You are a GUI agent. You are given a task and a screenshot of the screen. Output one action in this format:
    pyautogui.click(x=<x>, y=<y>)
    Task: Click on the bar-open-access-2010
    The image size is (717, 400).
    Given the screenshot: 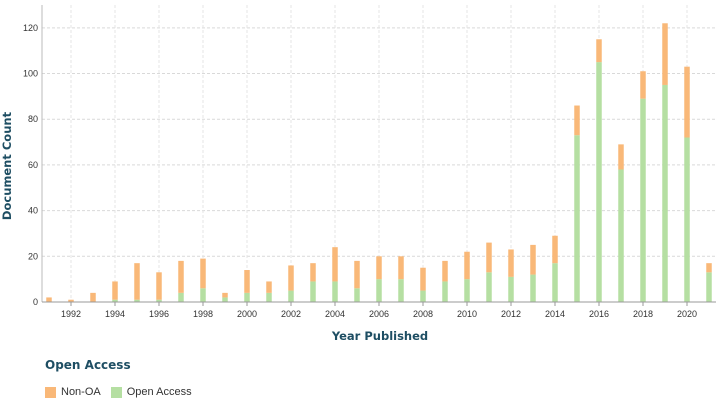 What is the action you would take?
    pyautogui.click(x=467, y=290)
    